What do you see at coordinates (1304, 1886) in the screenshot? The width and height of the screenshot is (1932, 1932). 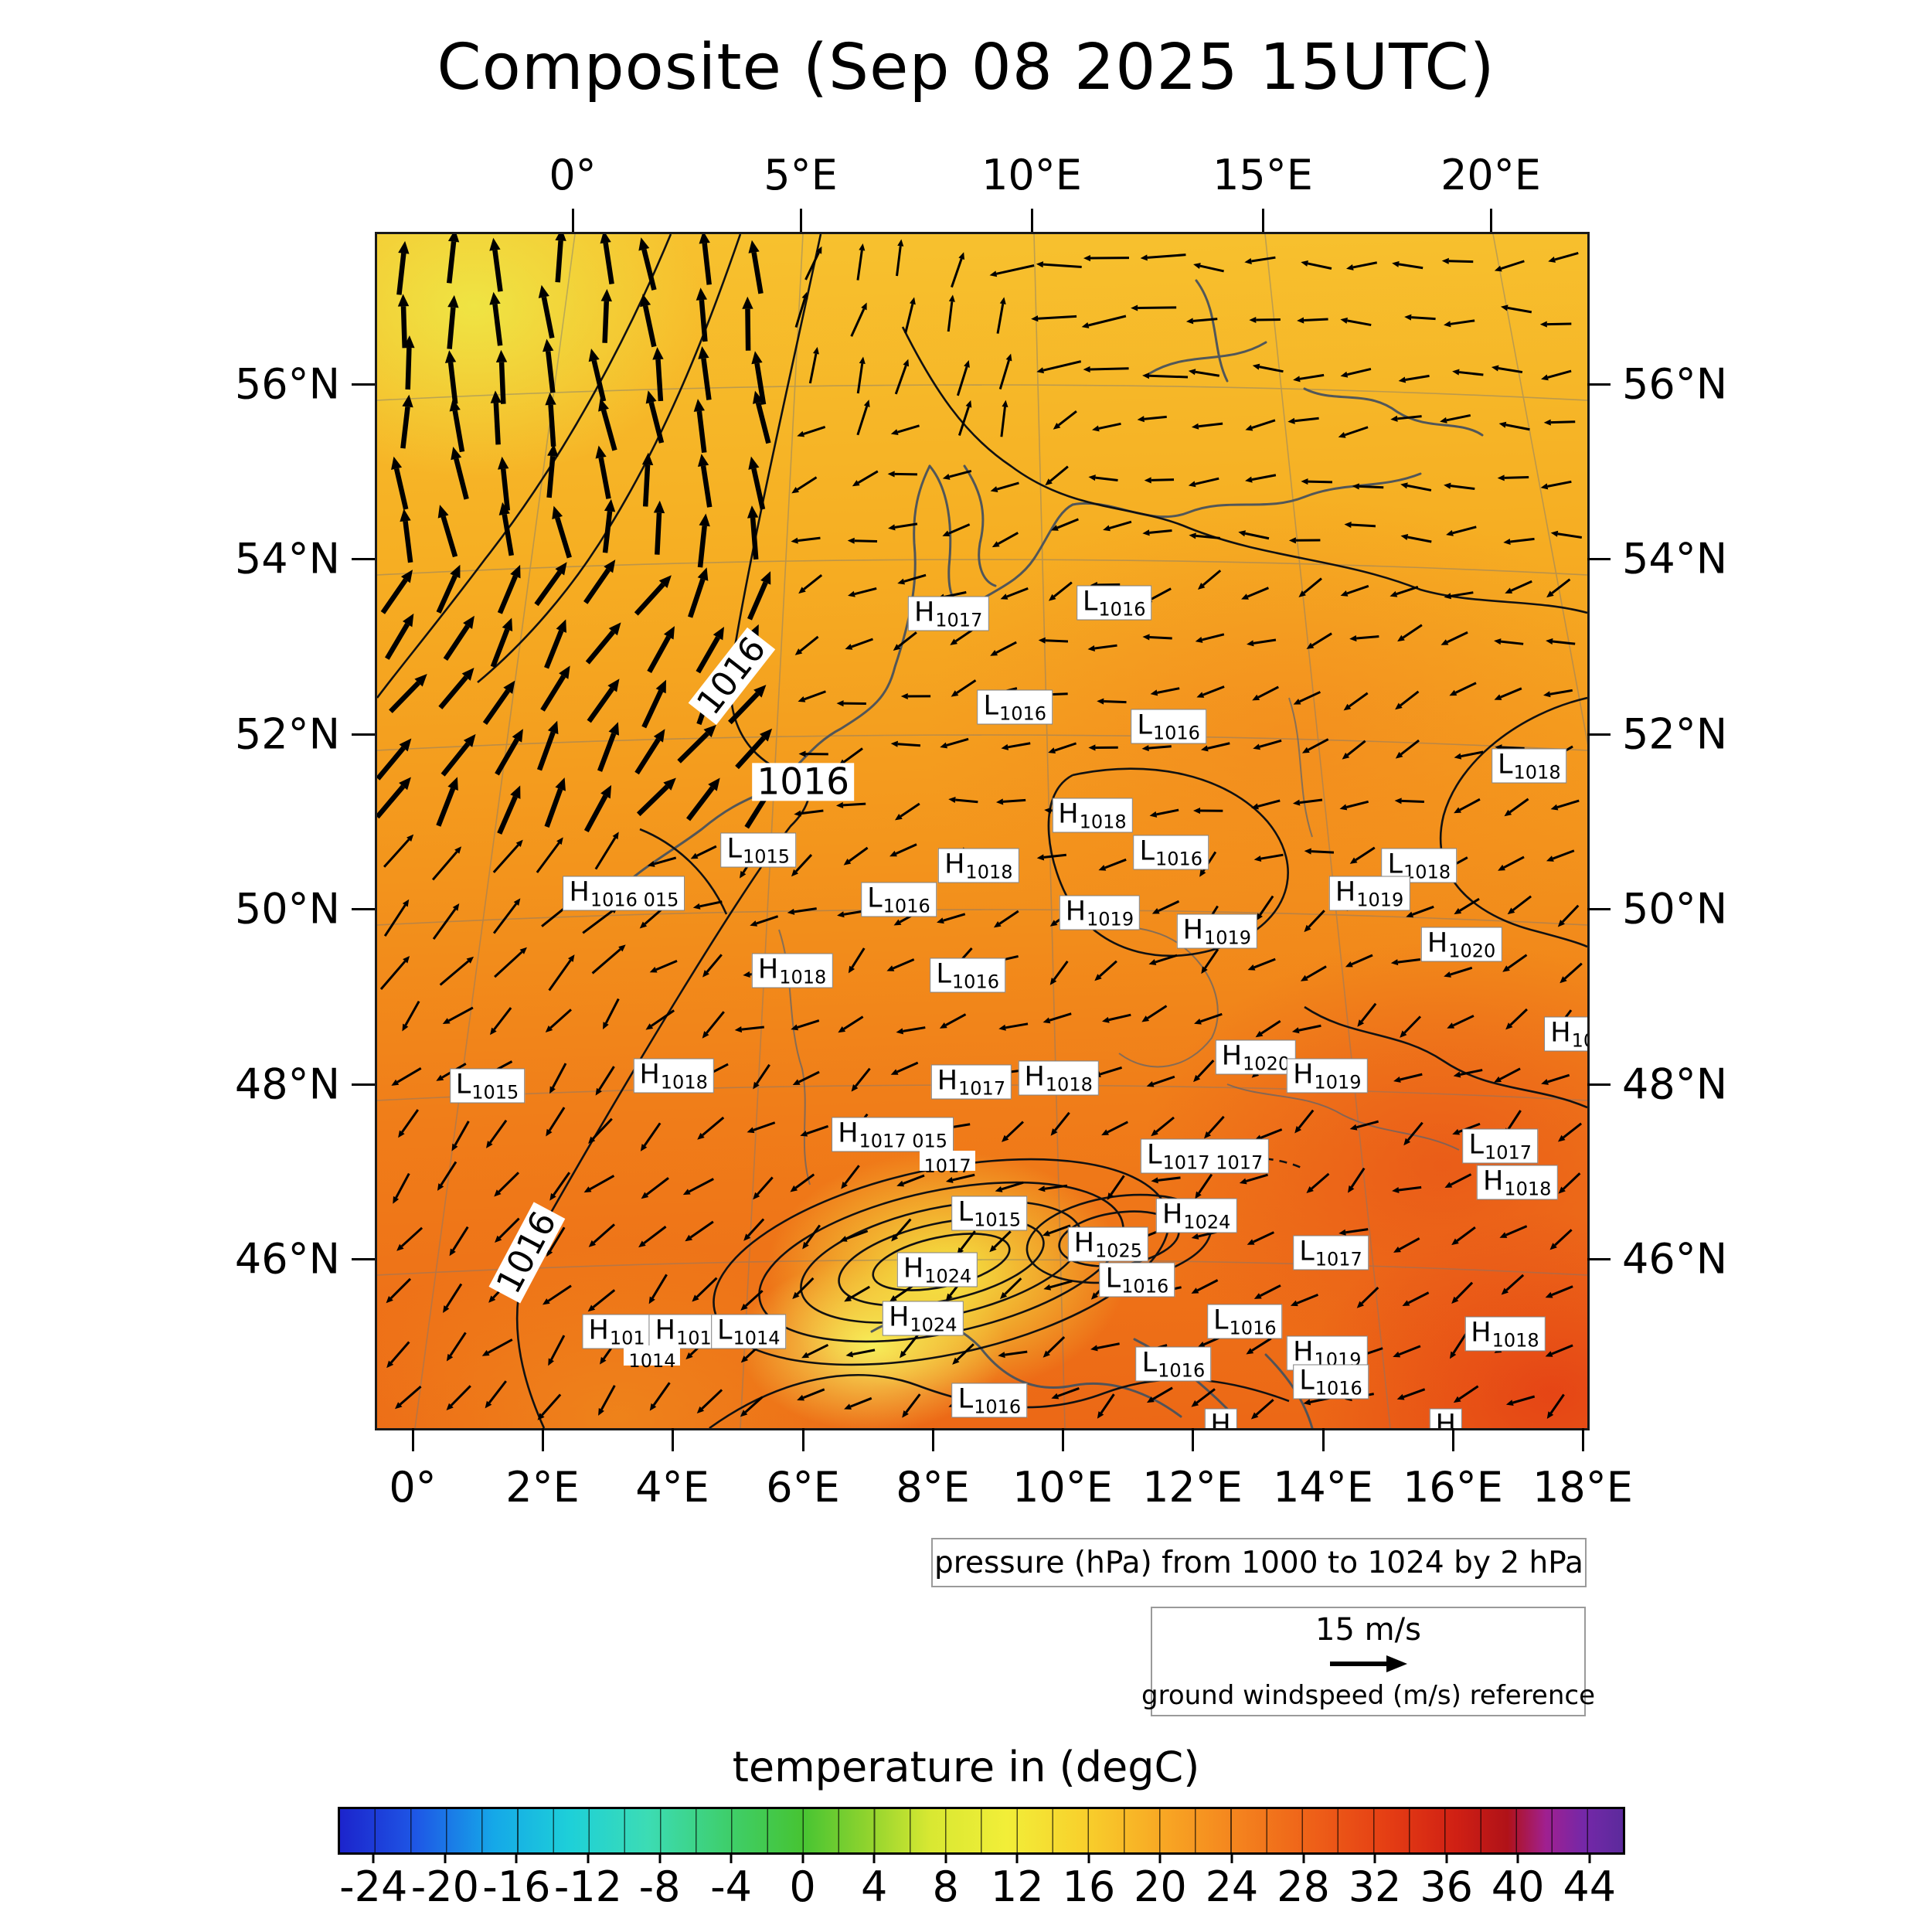 I see `colorbar-tick-label: 28` at bounding box center [1304, 1886].